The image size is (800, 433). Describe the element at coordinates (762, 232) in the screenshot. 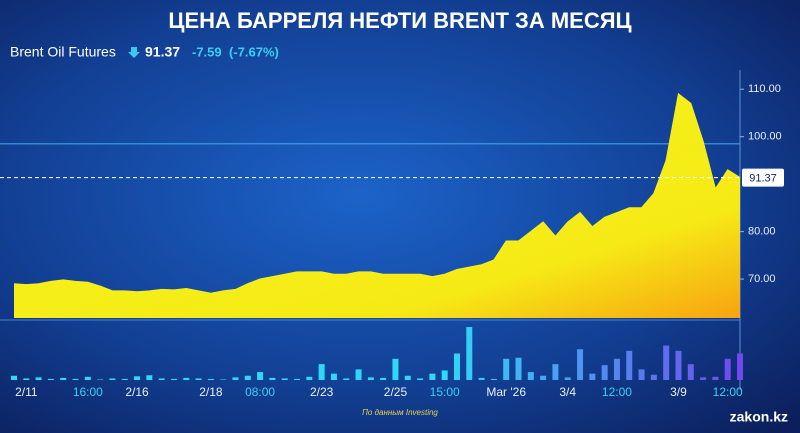

I see `y-tick-label: 80.00` at that location.